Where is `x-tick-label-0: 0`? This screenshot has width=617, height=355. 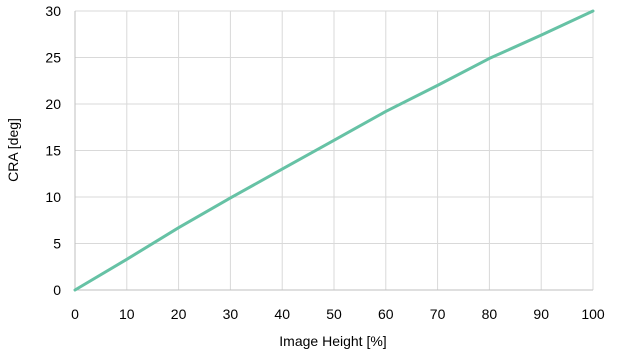 x-tick-label-0: 0 is located at coordinates (75, 314).